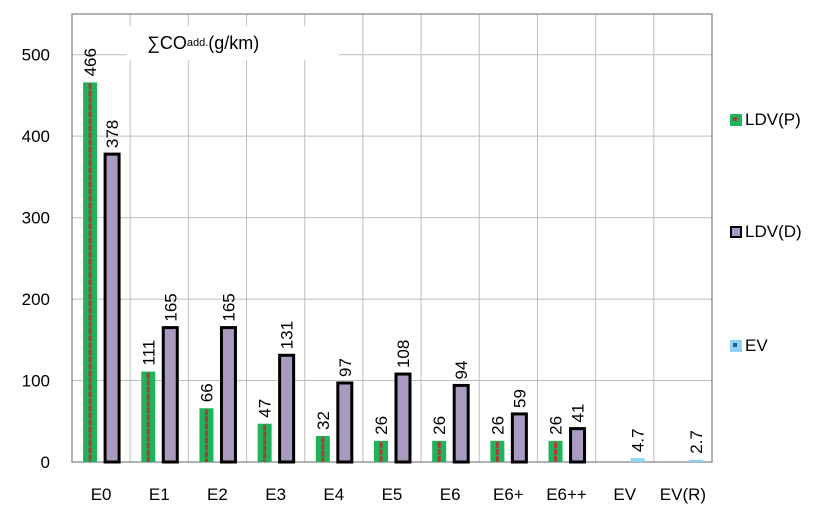  What do you see at coordinates (287, 335) in the screenshot?
I see `data-label-ldv-d: 131` at bounding box center [287, 335].